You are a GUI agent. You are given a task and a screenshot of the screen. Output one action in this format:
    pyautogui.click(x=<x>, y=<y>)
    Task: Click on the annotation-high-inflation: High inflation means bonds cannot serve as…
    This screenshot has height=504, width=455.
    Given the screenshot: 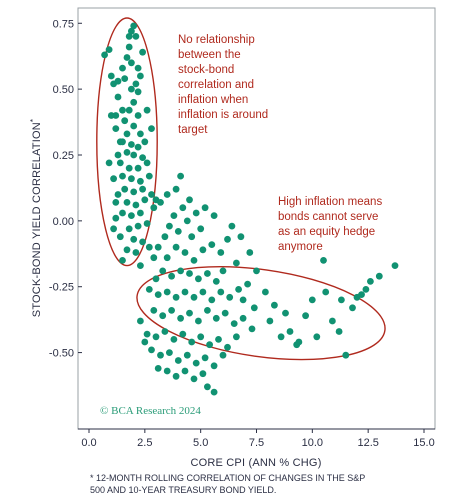 What is the action you would take?
    pyautogui.click(x=330, y=224)
    